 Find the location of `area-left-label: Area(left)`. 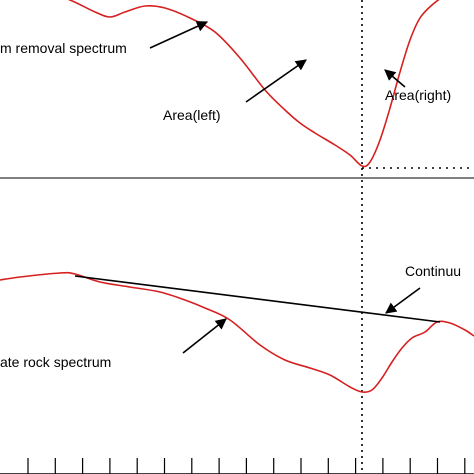

area-left-label: Area(left) is located at coordinates (192, 115).